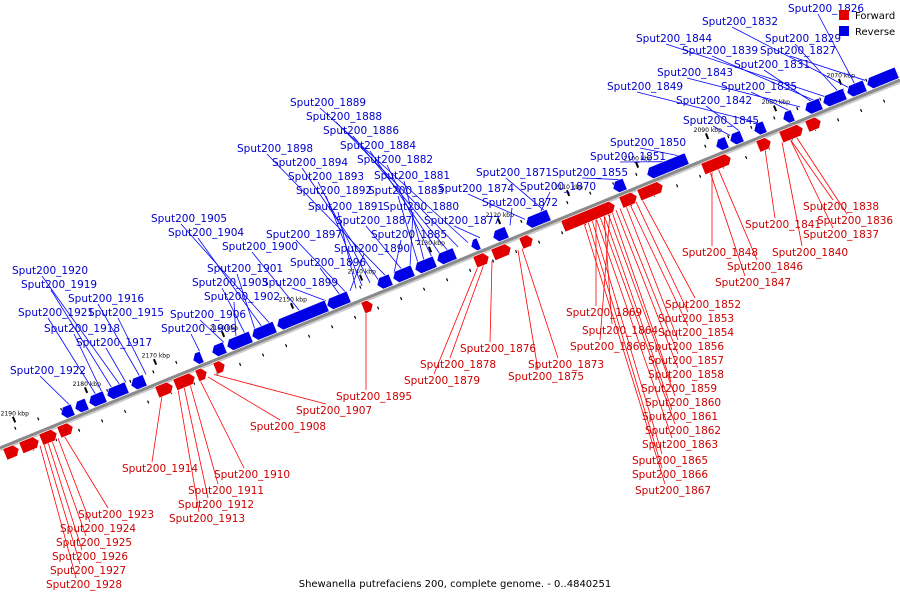 This screenshot has width=900, height=600. Describe the element at coordinates (680, 445) in the screenshot. I see `forward-gene-label-sput200_1863: Sput200_1863` at that location.